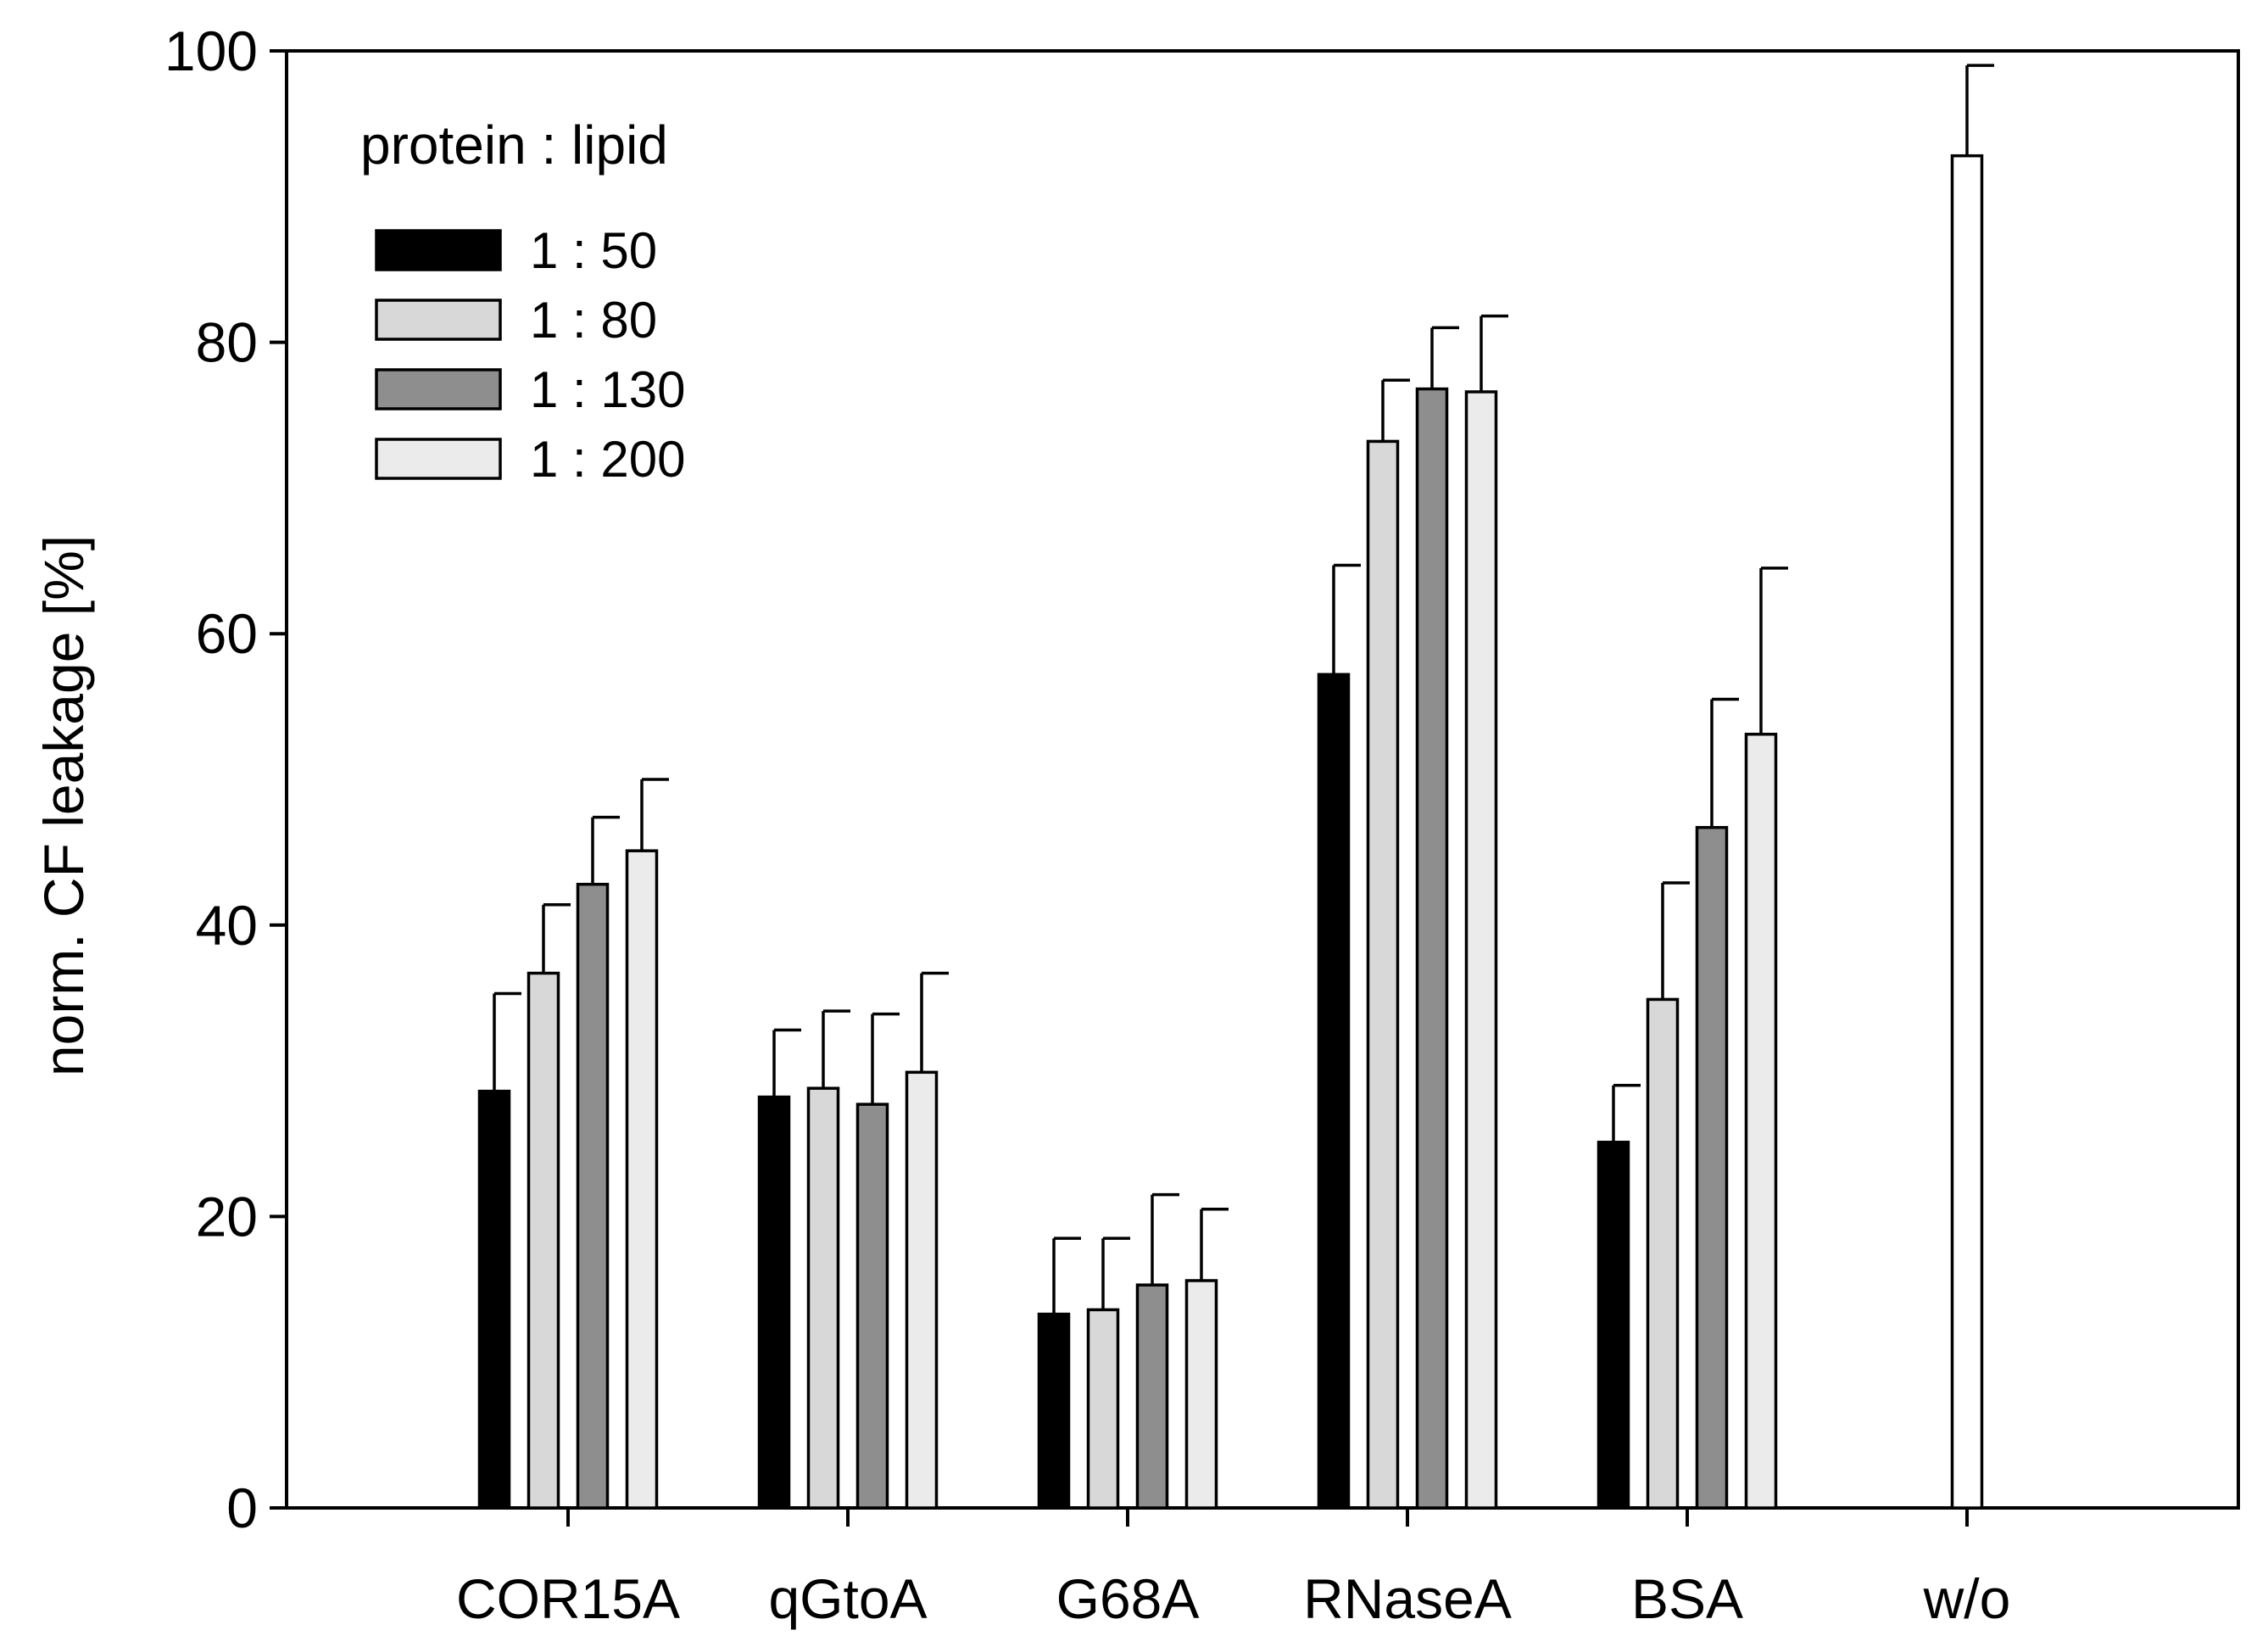 The width and height of the screenshot is (2268, 1647). What do you see at coordinates (1128, 1598) in the screenshot?
I see `x-tick-label: G68A` at bounding box center [1128, 1598].